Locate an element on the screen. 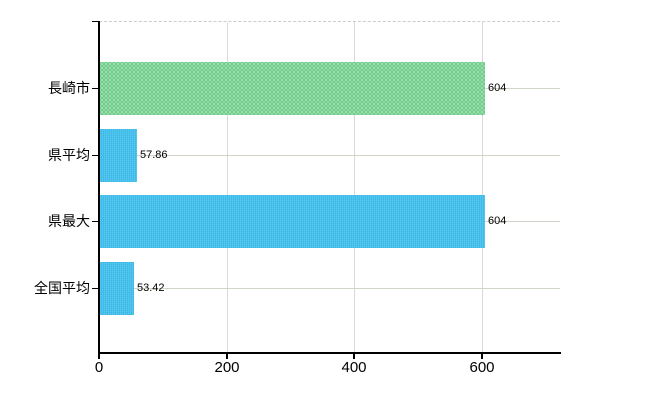 The image size is (650, 400). x-axis-tick-label: 0 is located at coordinates (99, 367).